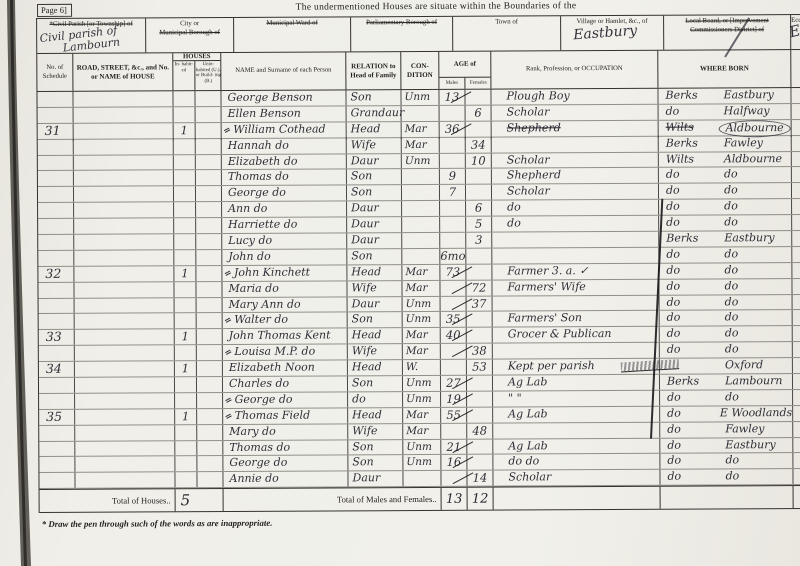 This screenshot has width=800, height=566. What do you see at coordinates (284, 98) in the screenshot?
I see `cell-name: George Benson` at bounding box center [284, 98].